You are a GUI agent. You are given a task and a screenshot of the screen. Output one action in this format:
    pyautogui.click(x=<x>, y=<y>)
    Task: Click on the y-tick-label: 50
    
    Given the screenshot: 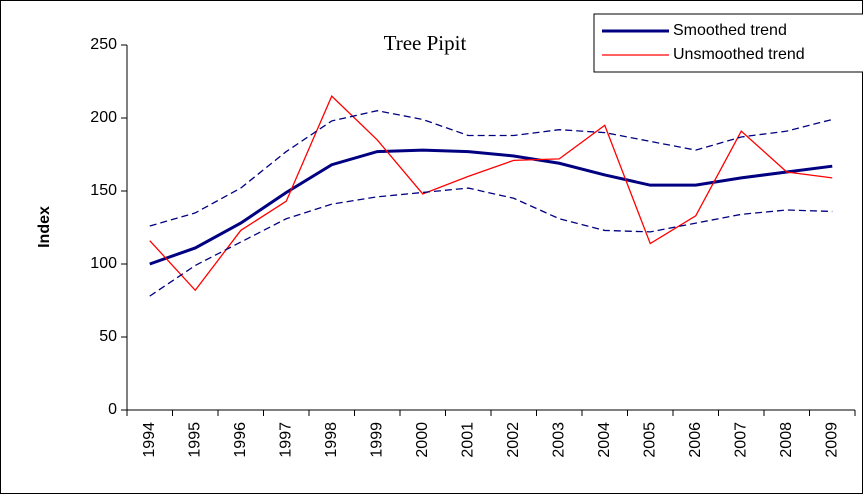 What is the action you would take?
    pyautogui.click(x=108, y=336)
    